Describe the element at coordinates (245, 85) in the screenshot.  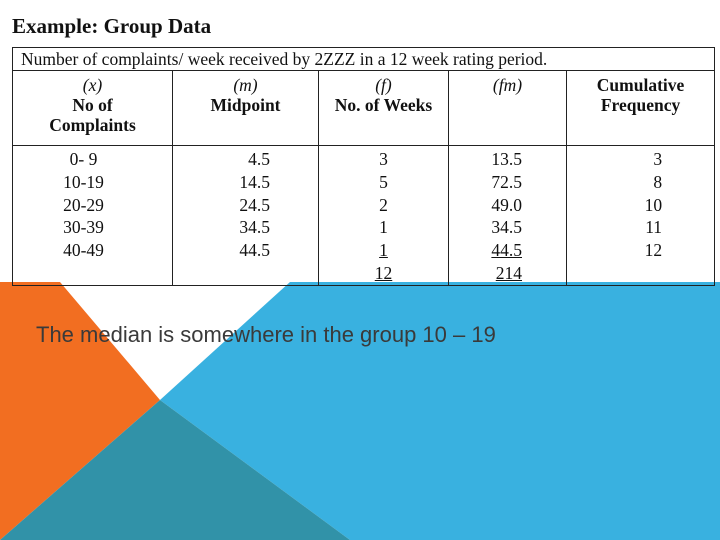
I see `header-symbol: (m)` at that location.